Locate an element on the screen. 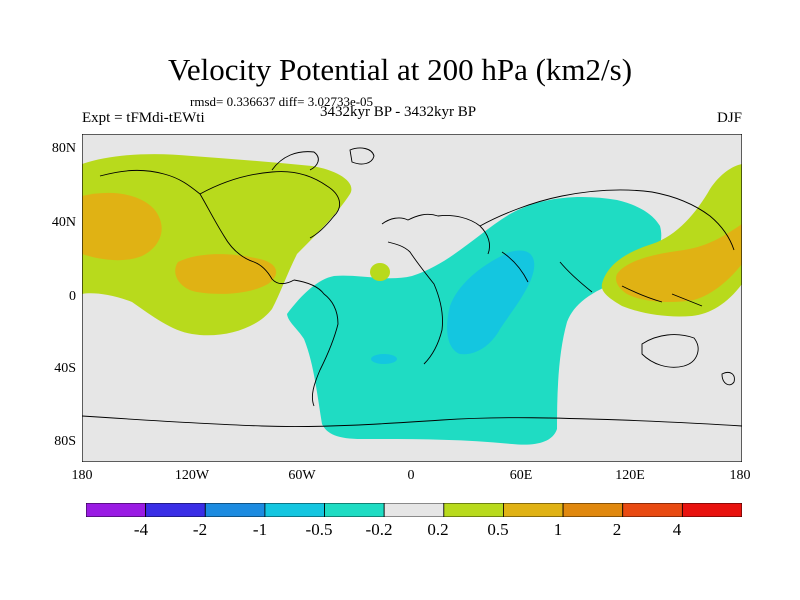 Image resolution: width=800 pixels, height=600 pixels. positive-anomaly-pacific-core is located at coordinates (122, 226).